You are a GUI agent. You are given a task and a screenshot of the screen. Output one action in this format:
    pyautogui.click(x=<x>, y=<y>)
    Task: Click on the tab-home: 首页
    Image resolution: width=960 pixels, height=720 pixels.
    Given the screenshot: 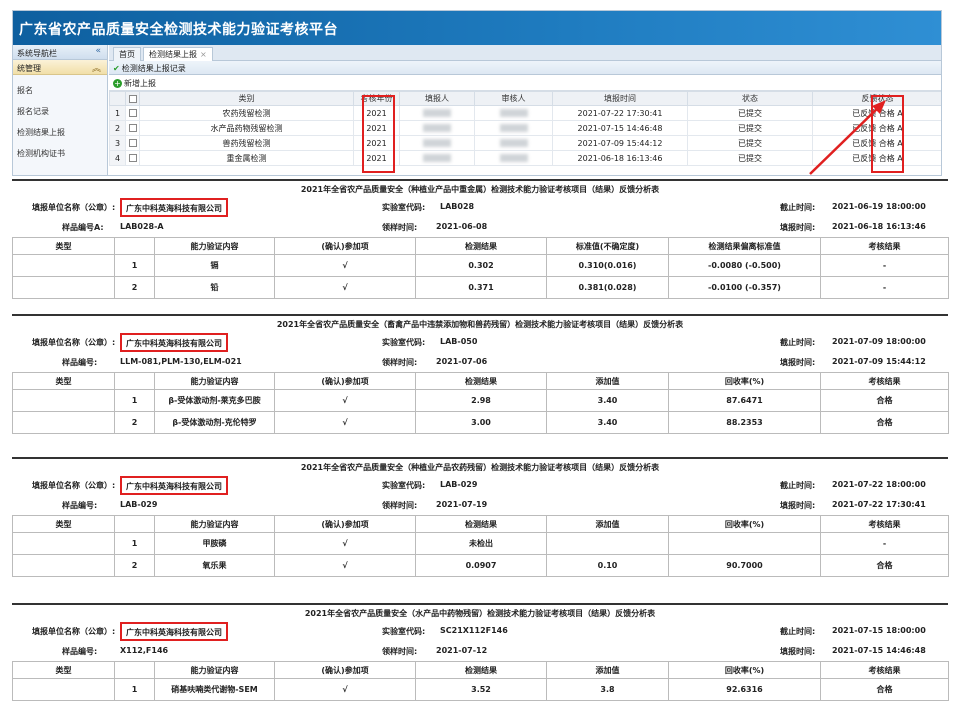 What is the action you would take?
    pyautogui.click(x=127, y=54)
    